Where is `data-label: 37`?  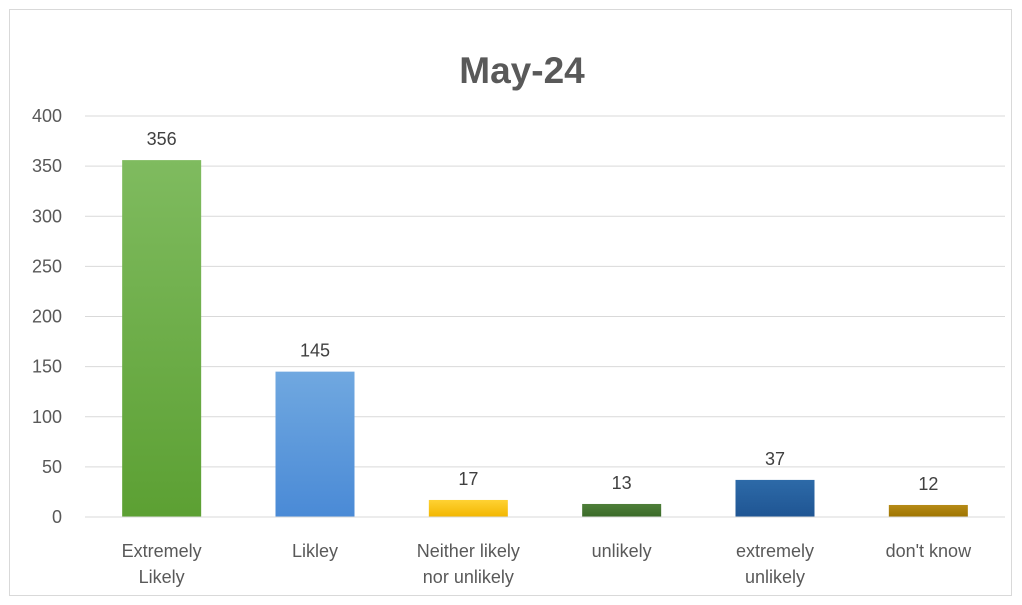 data-label: 37 is located at coordinates (775, 459).